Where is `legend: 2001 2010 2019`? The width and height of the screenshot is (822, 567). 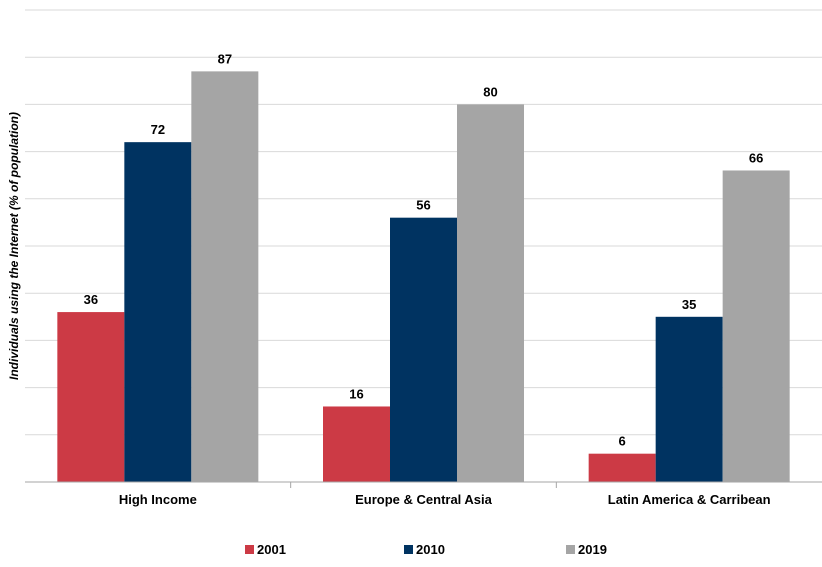
legend: 2001 2010 2019 is located at coordinates (426, 549).